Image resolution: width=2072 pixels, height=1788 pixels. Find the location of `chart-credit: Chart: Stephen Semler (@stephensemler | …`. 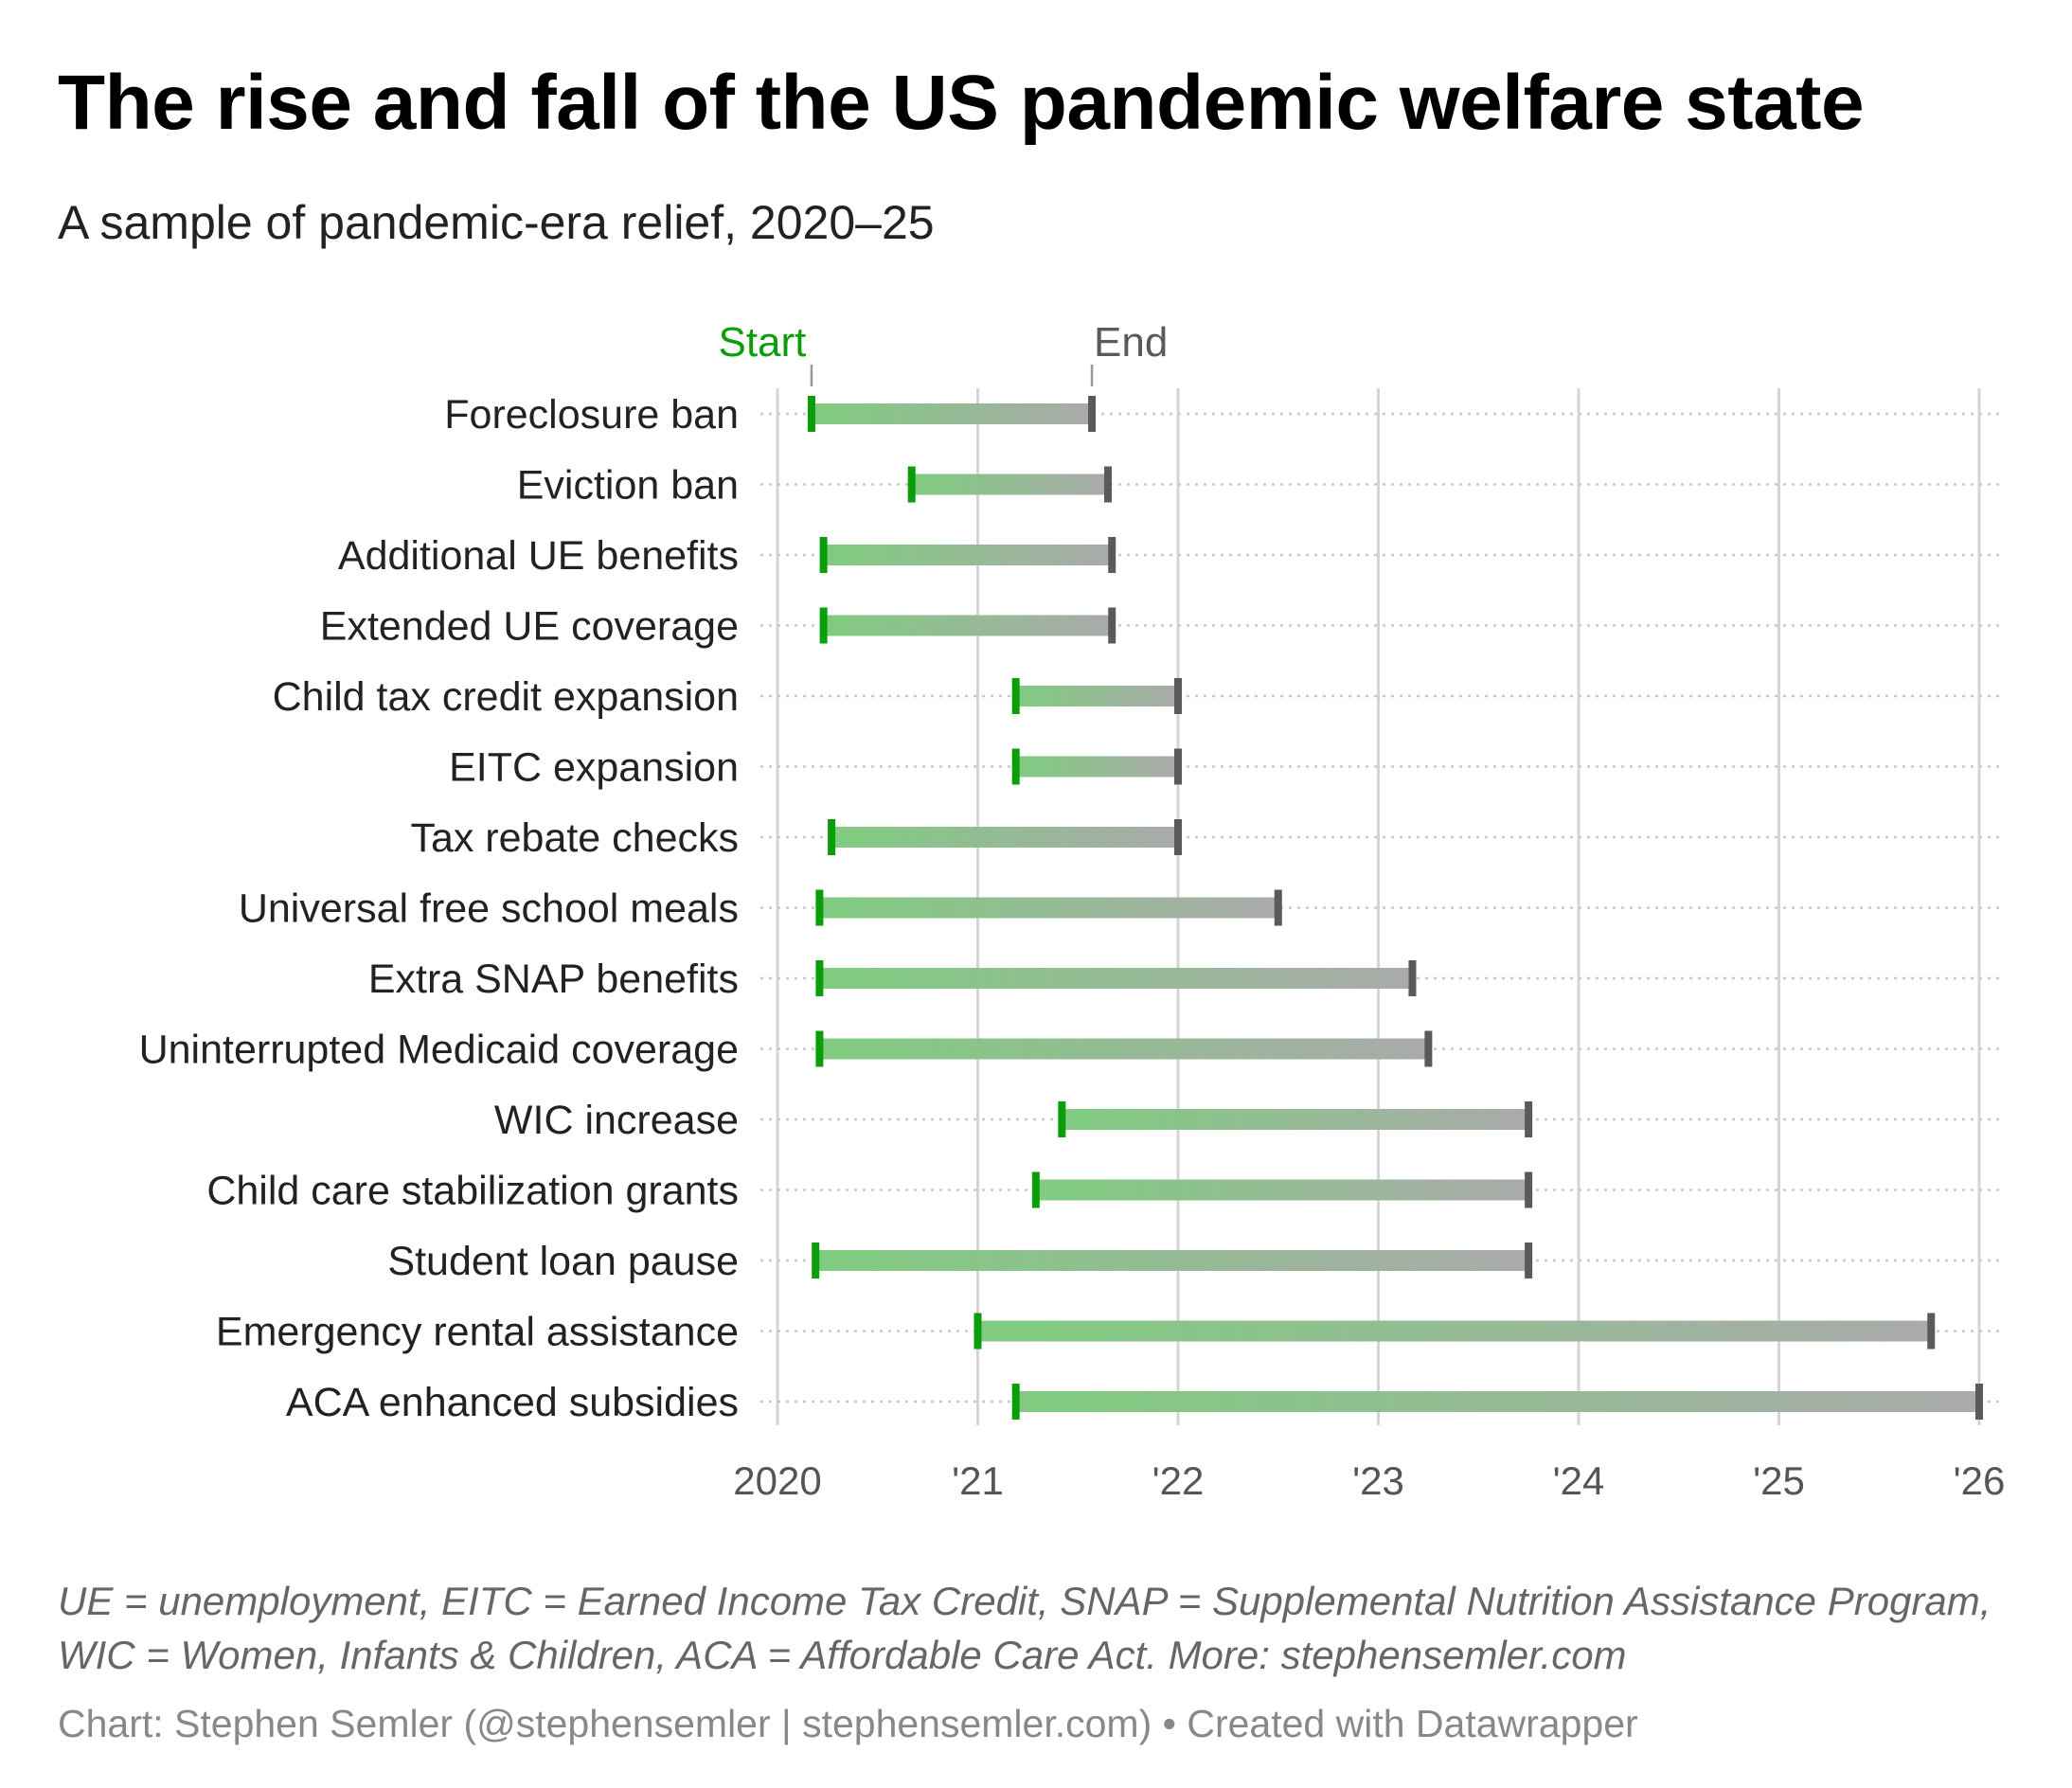

chart-credit: Chart: Stephen Semler (@stephensemler | … is located at coordinates (848, 1723).